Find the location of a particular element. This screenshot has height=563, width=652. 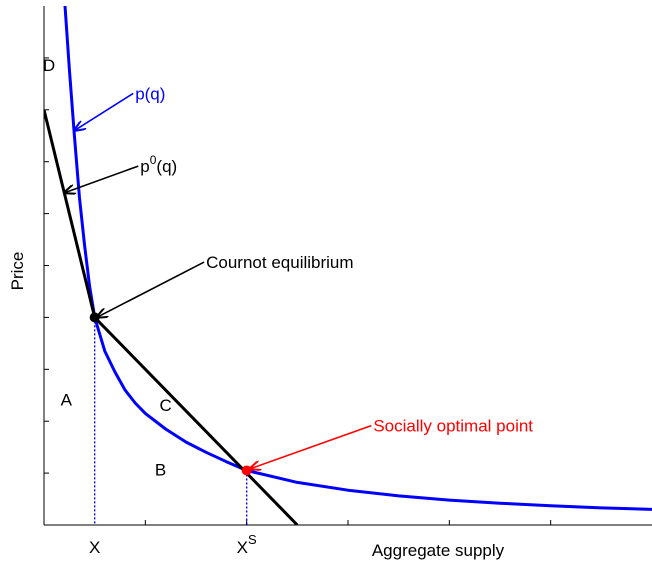

region-labels: D A B C is located at coordinates (107, 268).